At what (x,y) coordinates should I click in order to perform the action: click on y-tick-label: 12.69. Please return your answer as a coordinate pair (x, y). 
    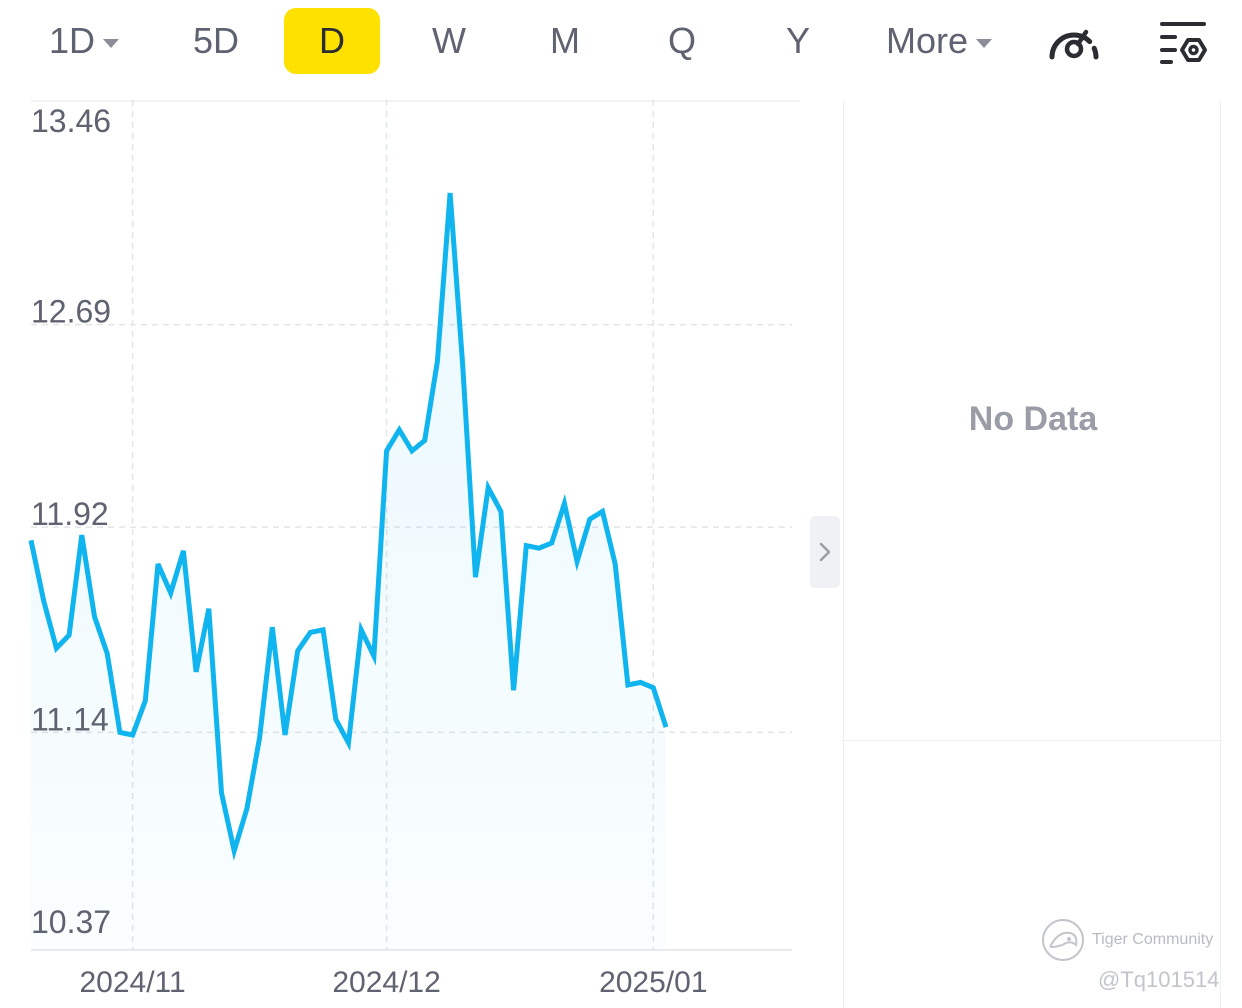
    Looking at the image, I should click on (71, 312).